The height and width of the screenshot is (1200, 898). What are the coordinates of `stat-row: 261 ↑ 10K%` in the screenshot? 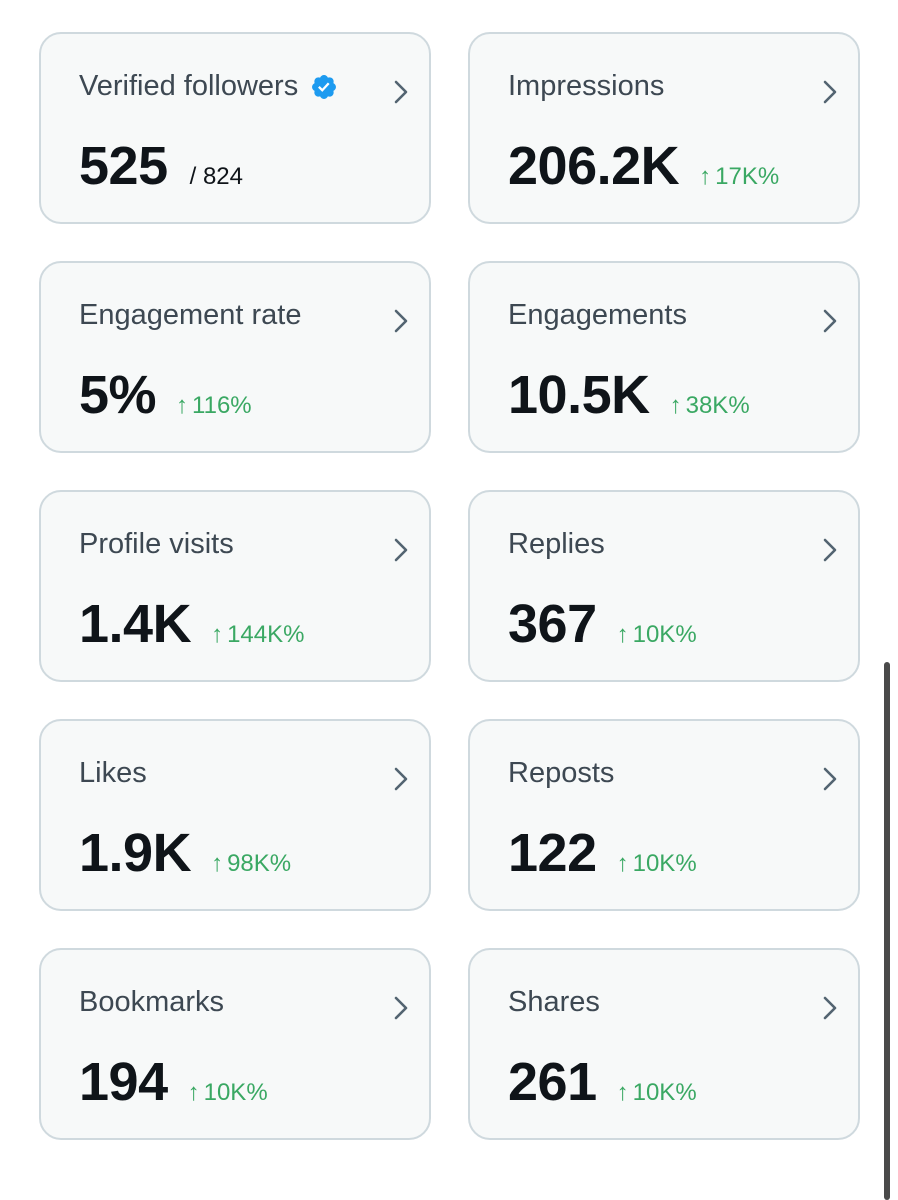 It's located at (602, 1082).